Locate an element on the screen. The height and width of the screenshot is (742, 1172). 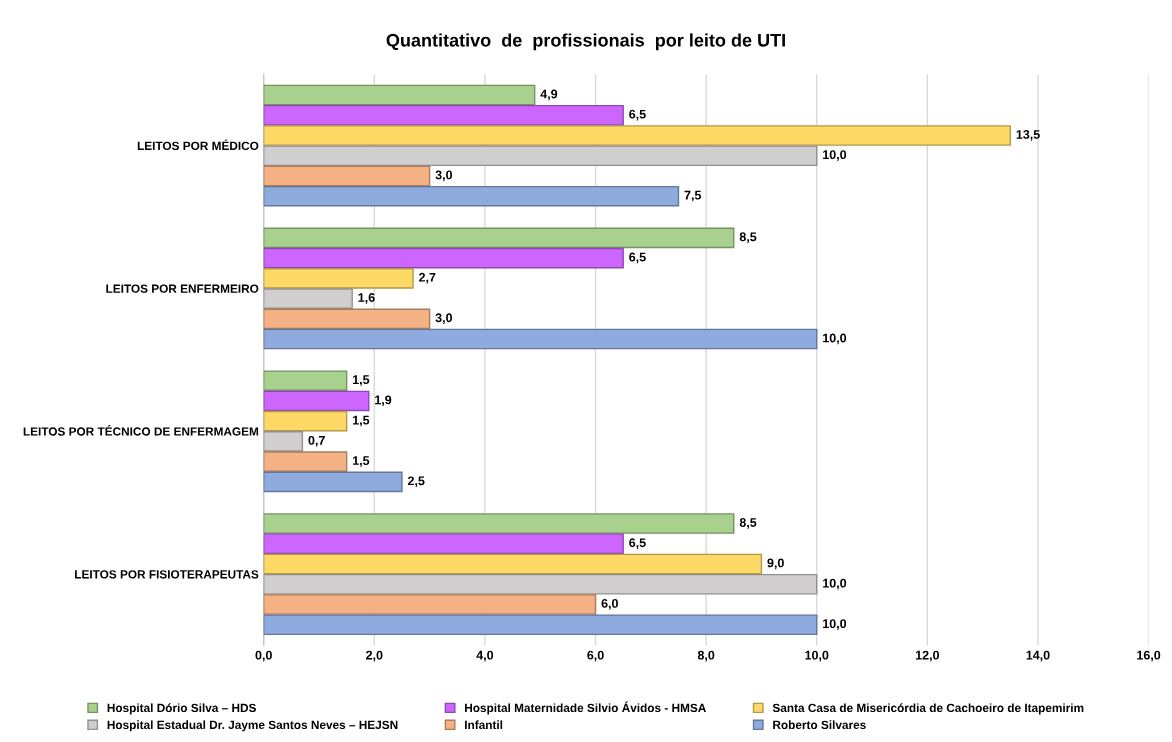
data-label: 2,7 is located at coordinates (427, 278).